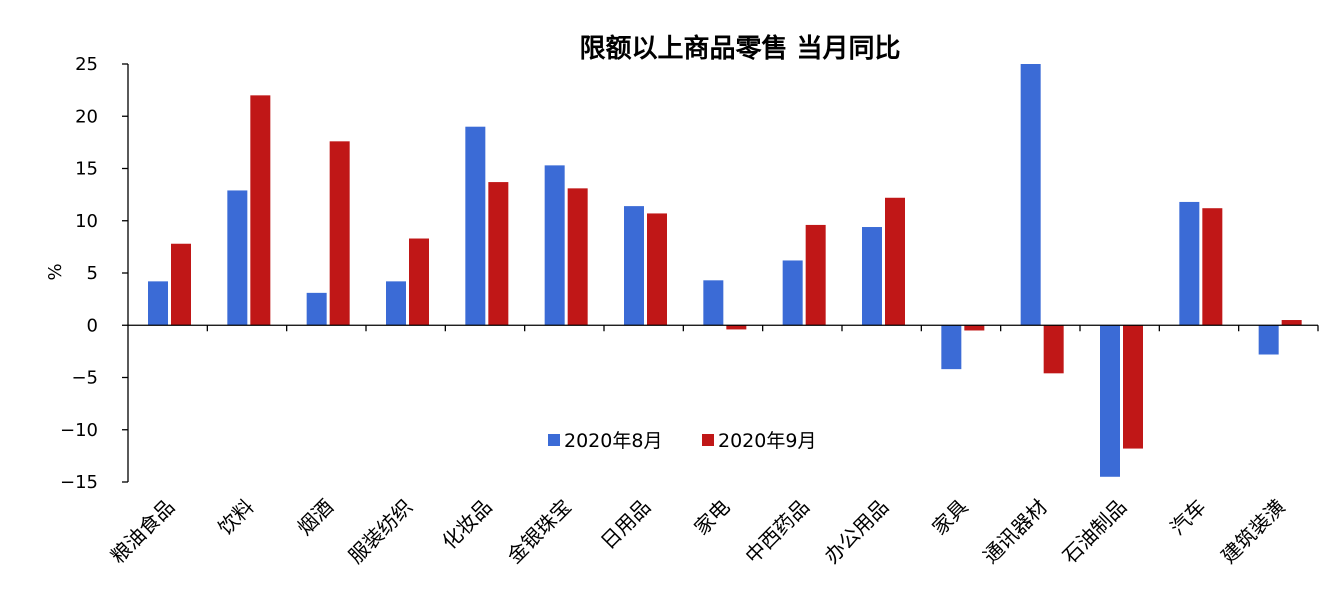 Image resolution: width=1328 pixels, height=612 pixels. What do you see at coordinates (1095, 532) in the screenshot?
I see `x-tick-label: 石油制品` at bounding box center [1095, 532].